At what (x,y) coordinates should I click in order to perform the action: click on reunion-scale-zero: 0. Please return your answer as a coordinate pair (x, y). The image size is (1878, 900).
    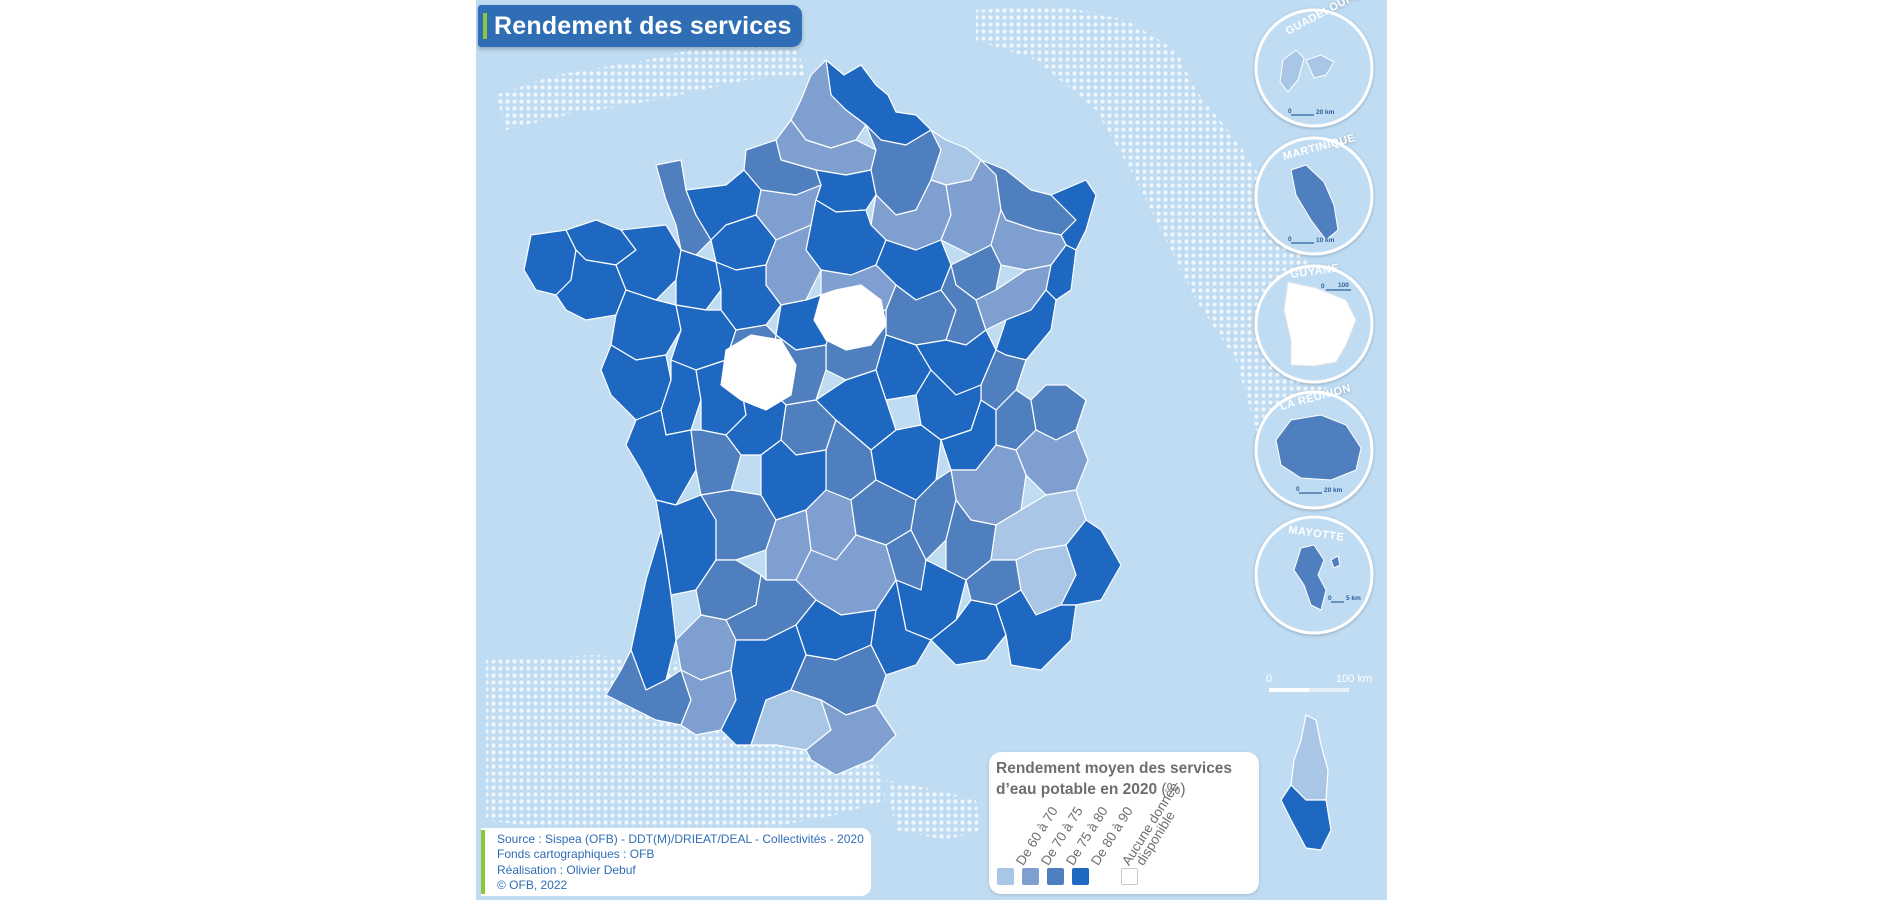
    Looking at the image, I should click on (1298, 489).